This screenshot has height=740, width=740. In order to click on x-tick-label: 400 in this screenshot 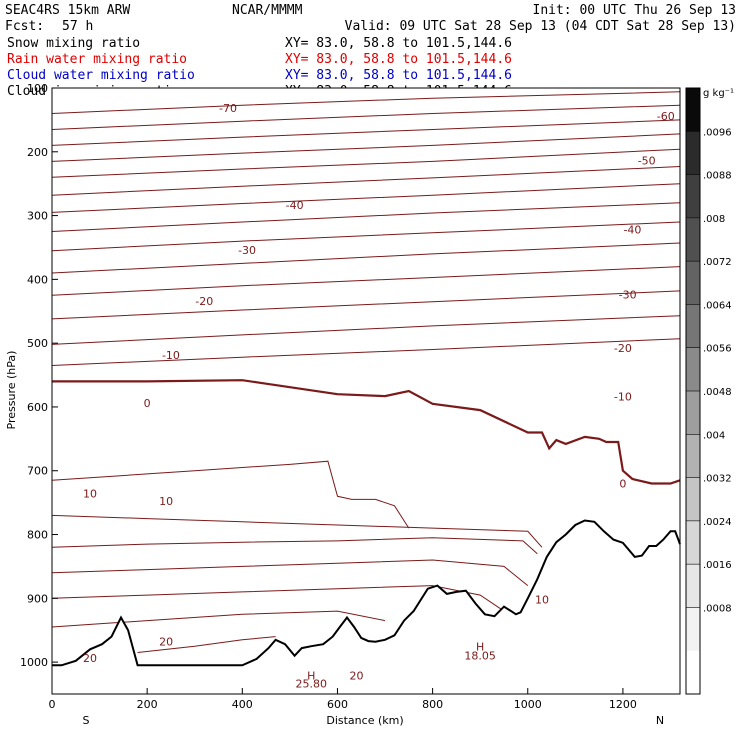, I will do `click(242, 704)`.